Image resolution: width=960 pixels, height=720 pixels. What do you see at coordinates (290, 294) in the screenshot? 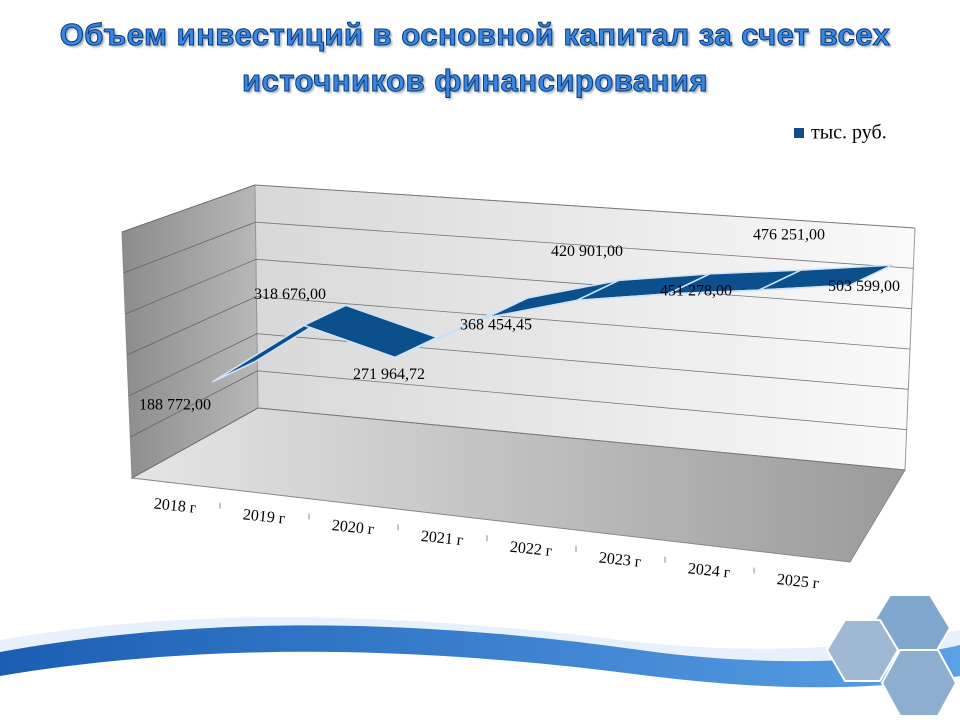
I see `data-label: 318 676,00` at bounding box center [290, 294].